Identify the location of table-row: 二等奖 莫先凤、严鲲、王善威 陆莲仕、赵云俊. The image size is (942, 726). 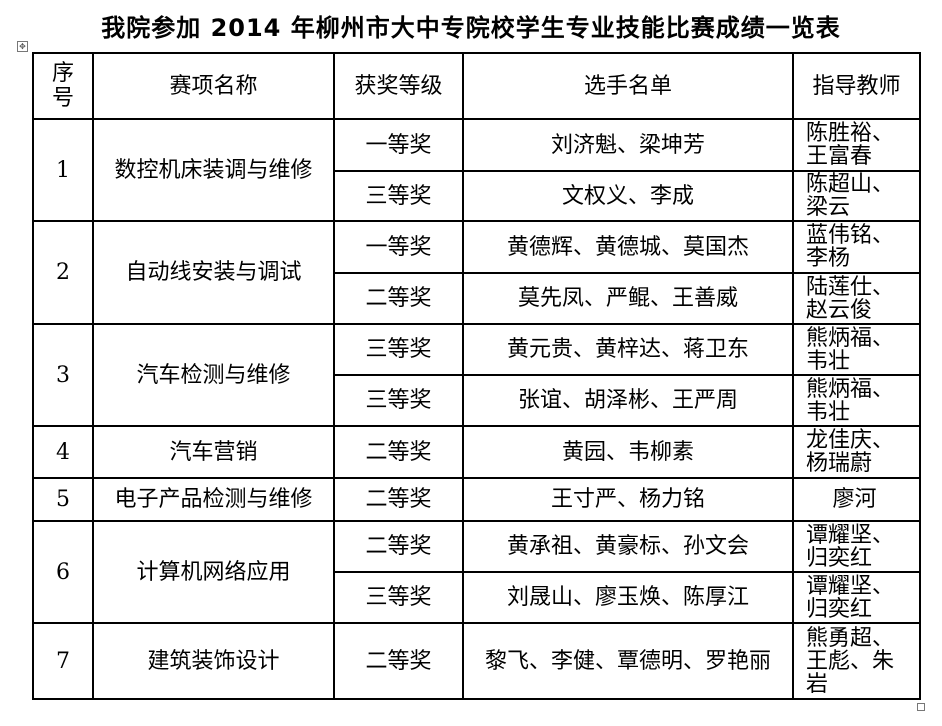
(477, 298).